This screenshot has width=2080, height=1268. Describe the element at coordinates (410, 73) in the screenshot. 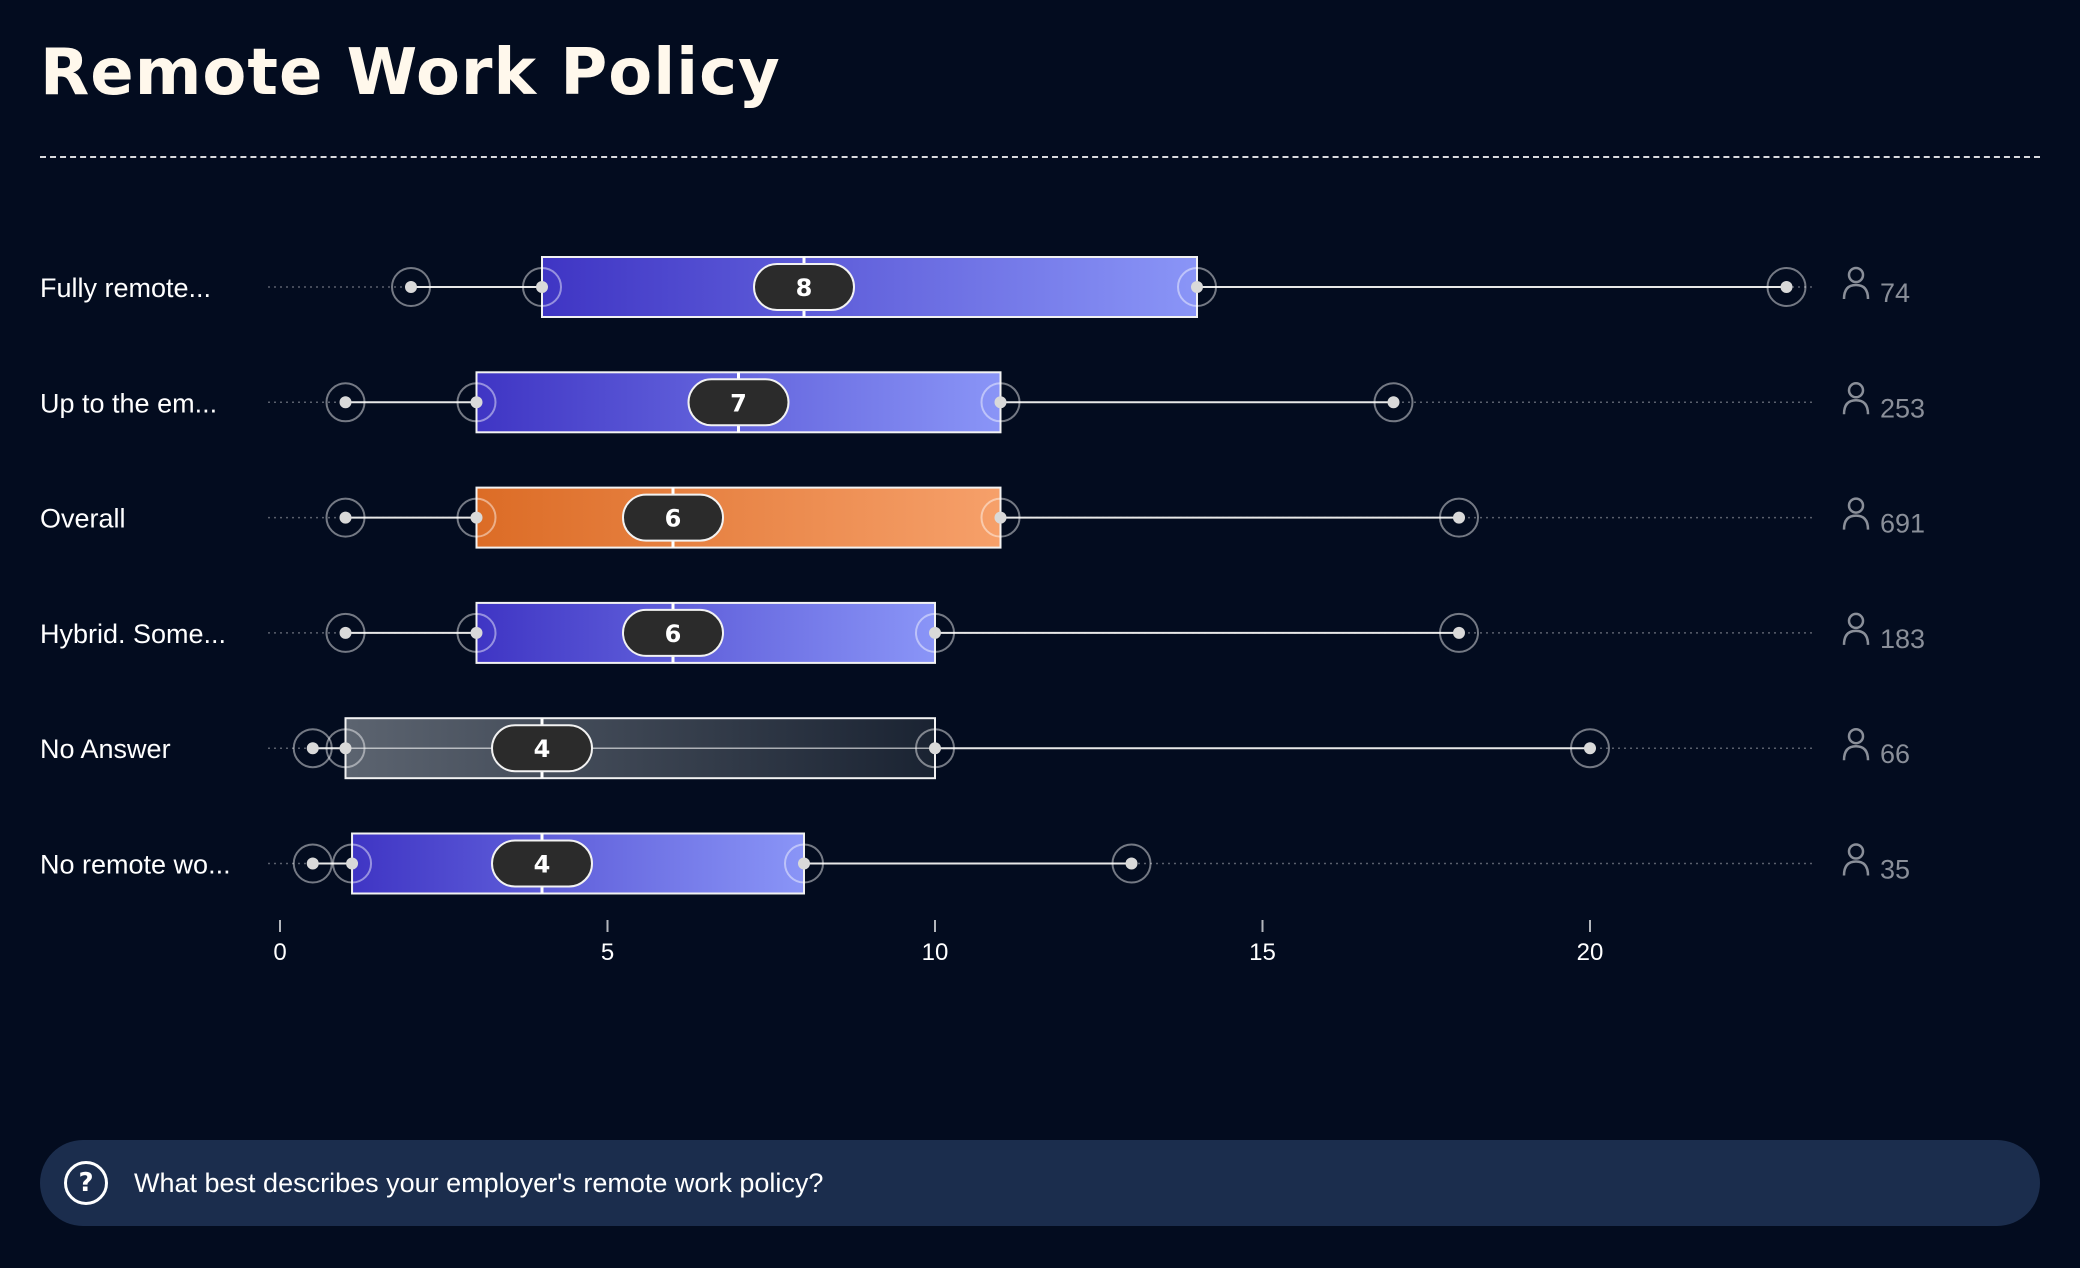

I see `page-title: Remote Work Policy` at that location.